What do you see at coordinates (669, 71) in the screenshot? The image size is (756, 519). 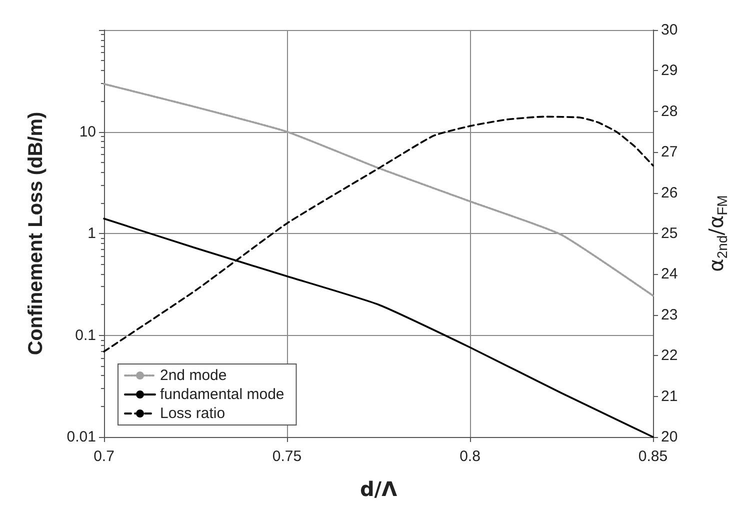 I see `y2-tick-label: 29` at bounding box center [669, 71].